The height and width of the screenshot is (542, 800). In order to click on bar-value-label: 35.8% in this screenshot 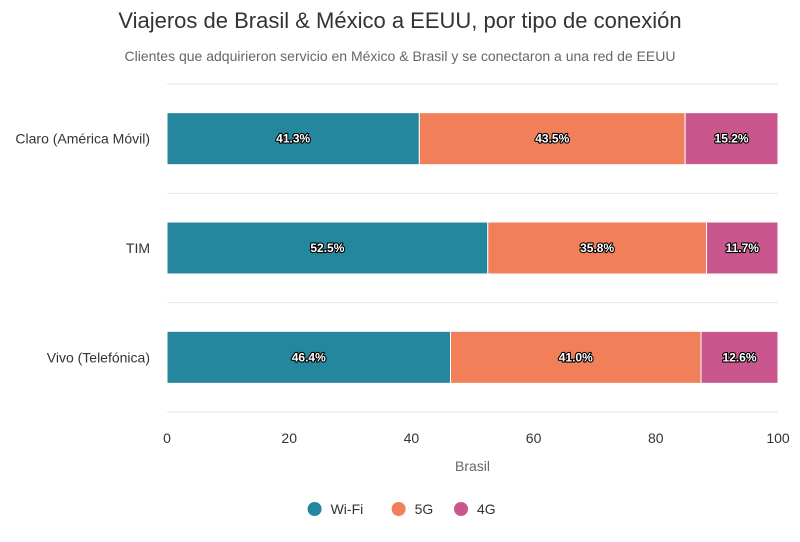, I will do `click(597, 248)`.